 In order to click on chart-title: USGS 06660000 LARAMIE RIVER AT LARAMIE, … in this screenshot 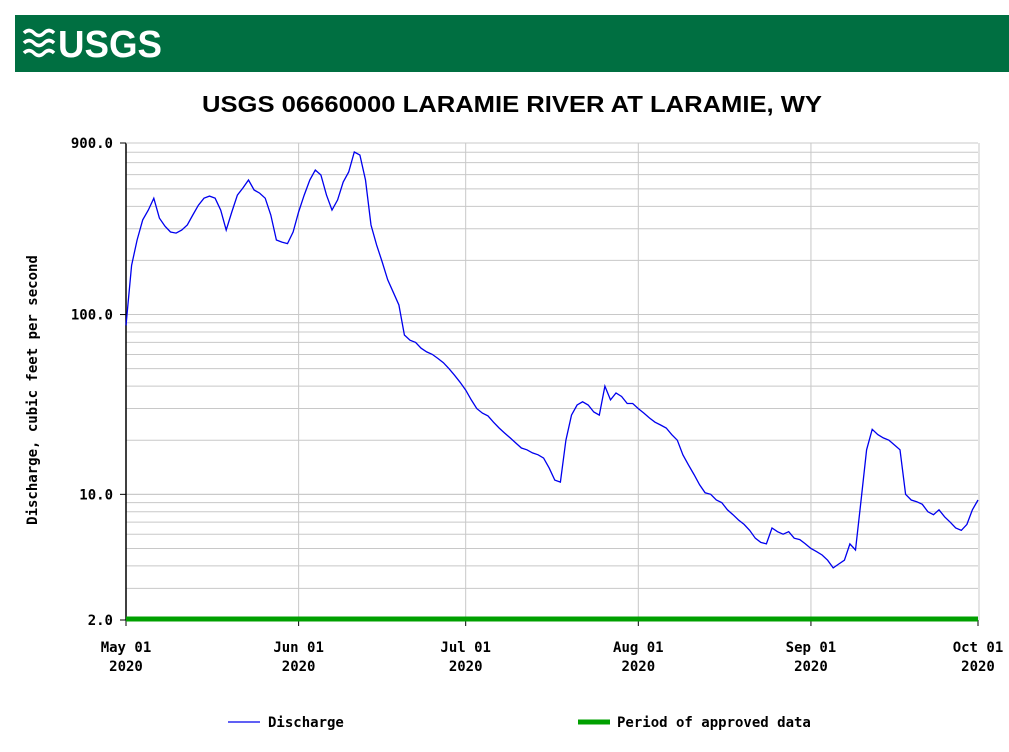, I will do `click(512, 104)`.